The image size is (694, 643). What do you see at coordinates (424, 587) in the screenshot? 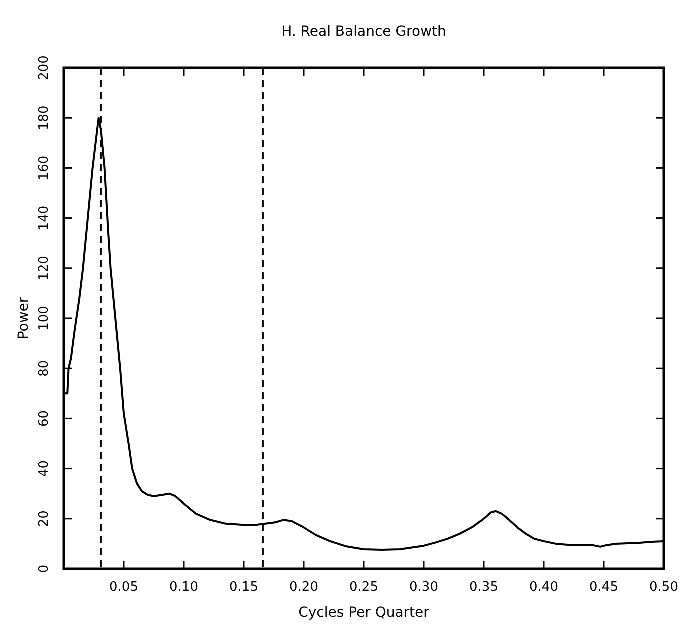
I see `x-tick-label: 0.30` at bounding box center [424, 587].